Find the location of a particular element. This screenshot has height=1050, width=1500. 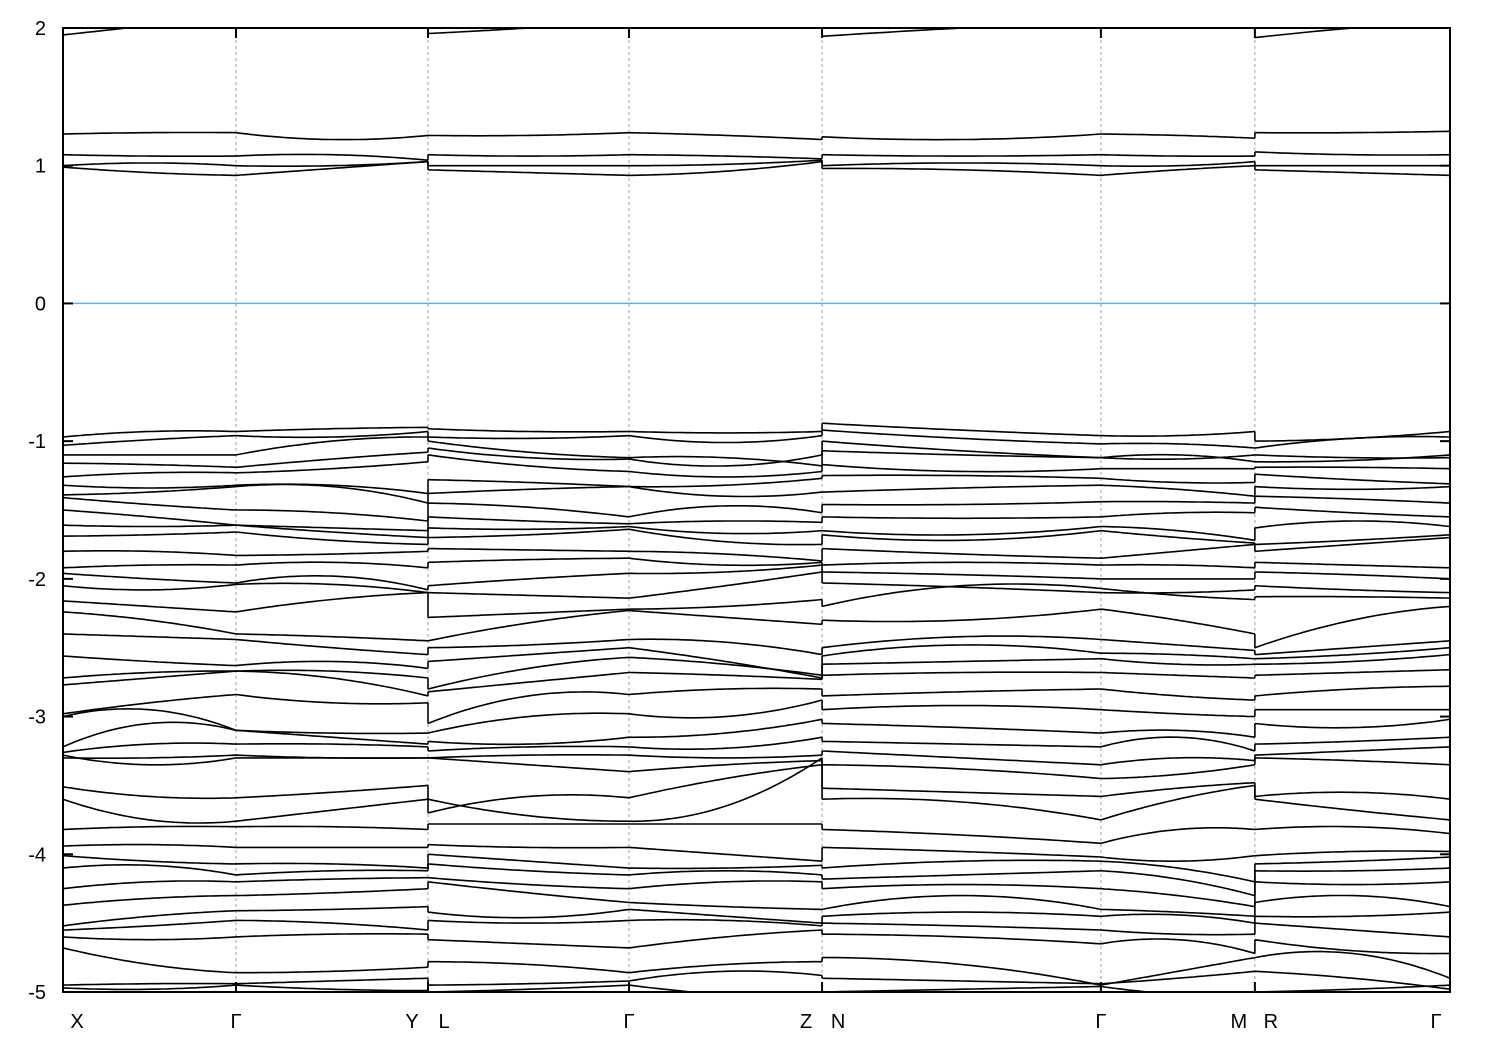

y-tick-label: 0 is located at coordinates (40, 304).